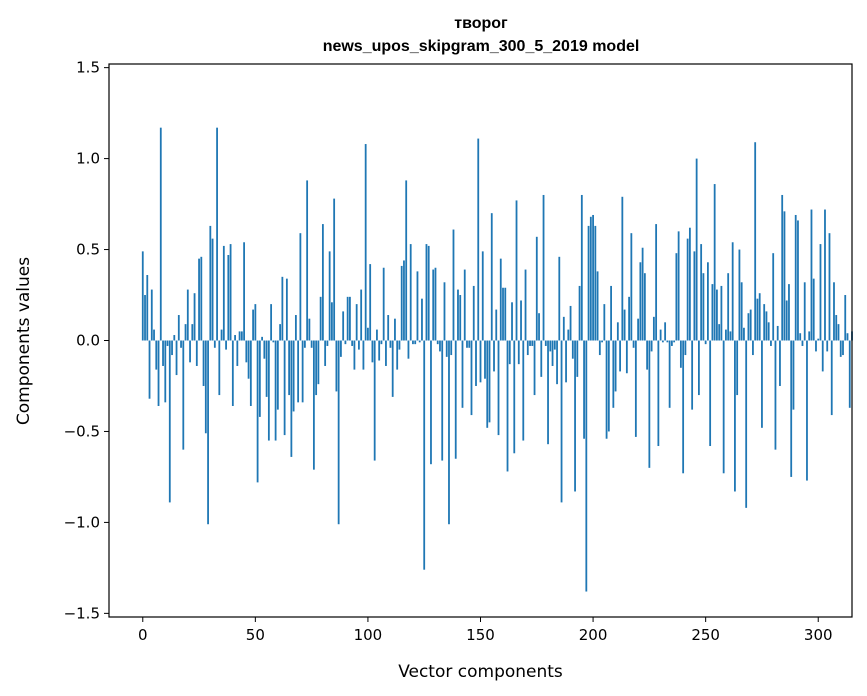  I want to click on x-tick-label: 50, so click(255, 635).